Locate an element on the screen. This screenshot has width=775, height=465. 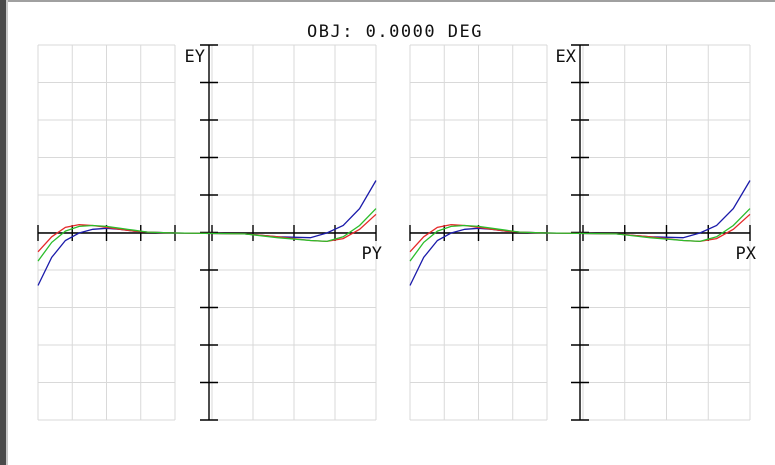
window-left-border is located at coordinates (3, 232).